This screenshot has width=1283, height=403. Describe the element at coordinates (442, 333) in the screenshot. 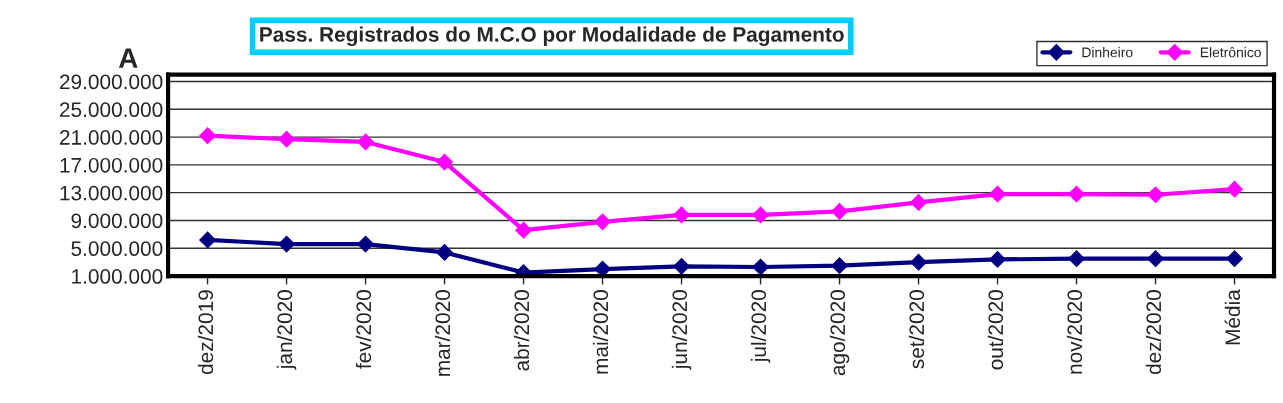

I see `x-tick-label: mar/2020` at that location.